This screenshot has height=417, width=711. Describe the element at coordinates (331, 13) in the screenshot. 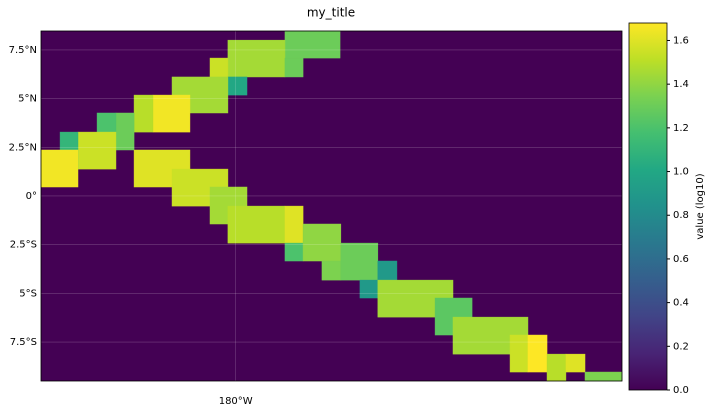

I see `chart-title: my_title` at that location.